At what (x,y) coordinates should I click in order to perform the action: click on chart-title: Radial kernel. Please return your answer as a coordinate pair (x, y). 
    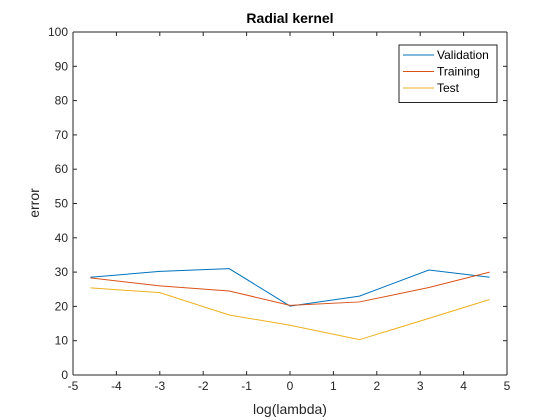
    Looking at the image, I should click on (289, 18).